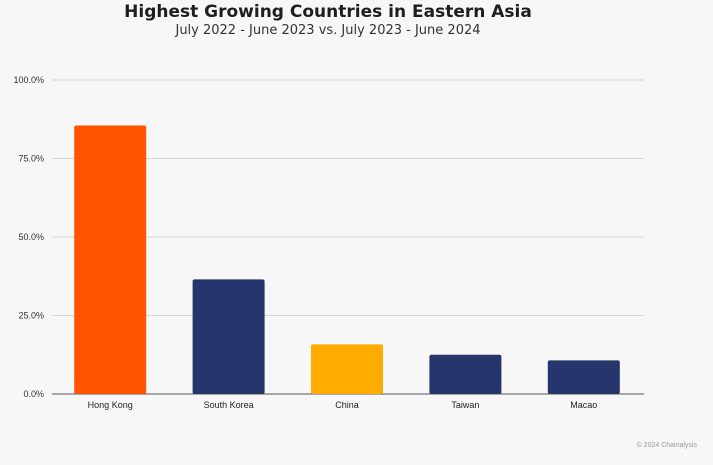 The width and height of the screenshot is (713, 465). Describe the element at coordinates (31, 316) in the screenshot. I see `y-tick-label: 25.0%` at that location.